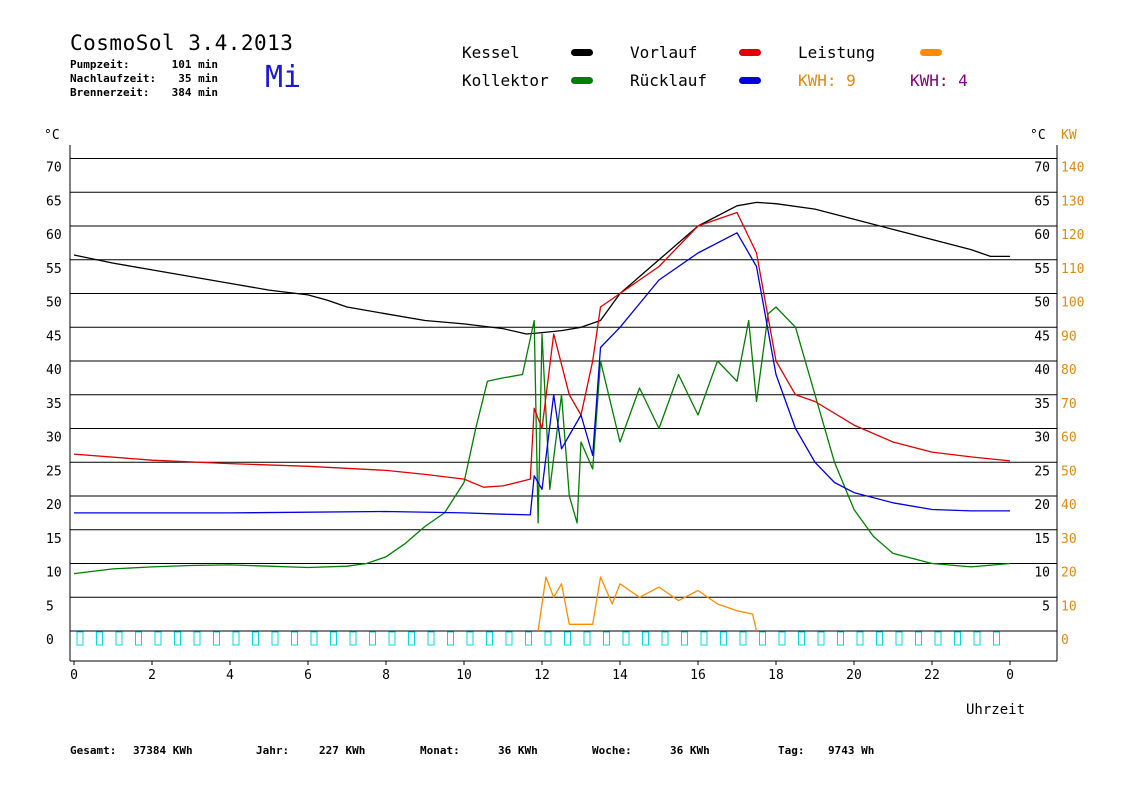  What do you see at coordinates (620, 675) in the screenshot?
I see `x-tick-label: 14` at bounding box center [620, 675].